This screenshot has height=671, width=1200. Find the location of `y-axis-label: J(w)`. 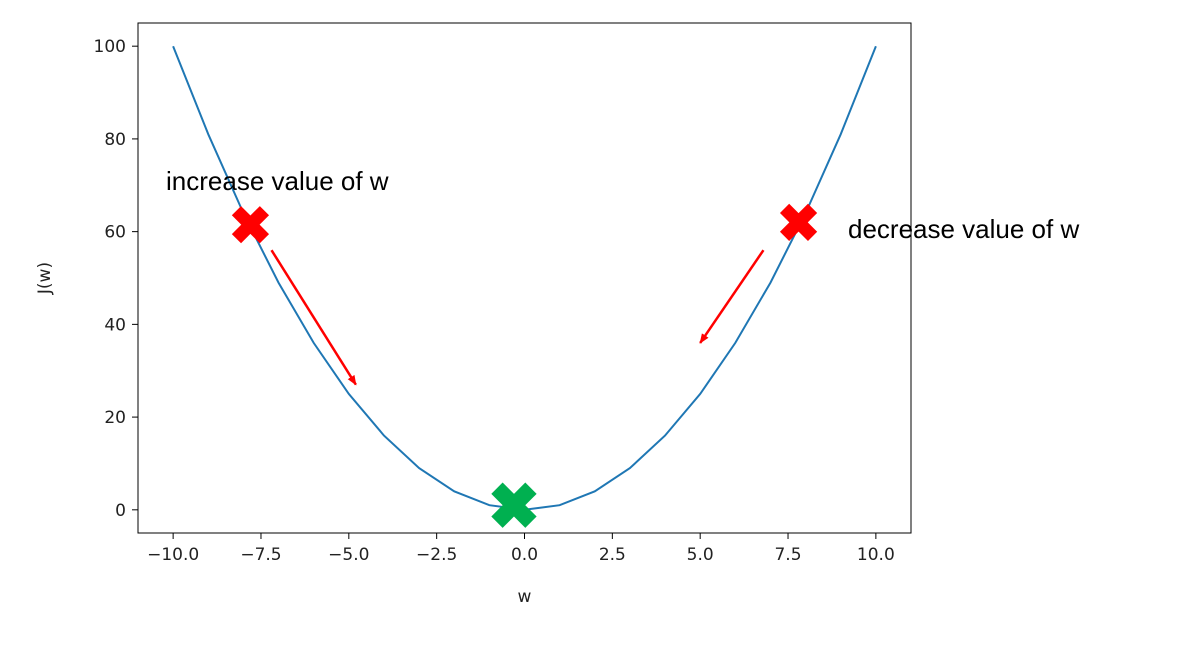

y-axis-label: J(w) is located at coordinates (45, 278).